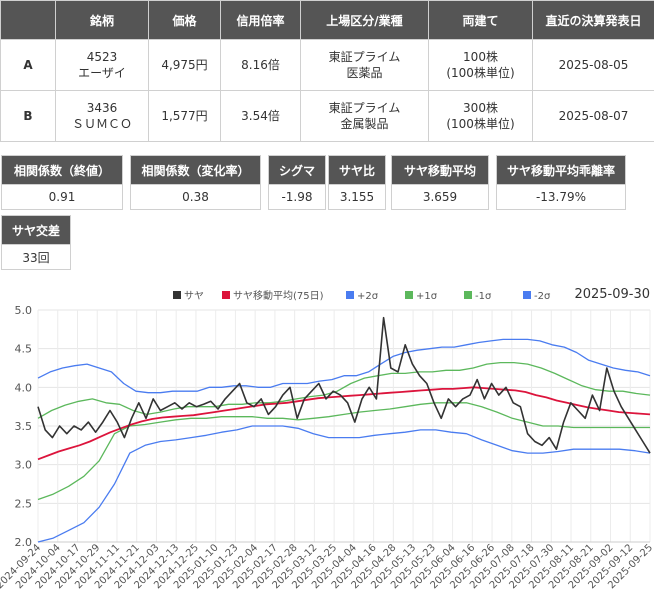 The width and height of the screenshot is (654, 606). I want to click on y-axis: 2.0 2.5 3.0 3.5 4.0 4.5 5.0, so click(24, 426).